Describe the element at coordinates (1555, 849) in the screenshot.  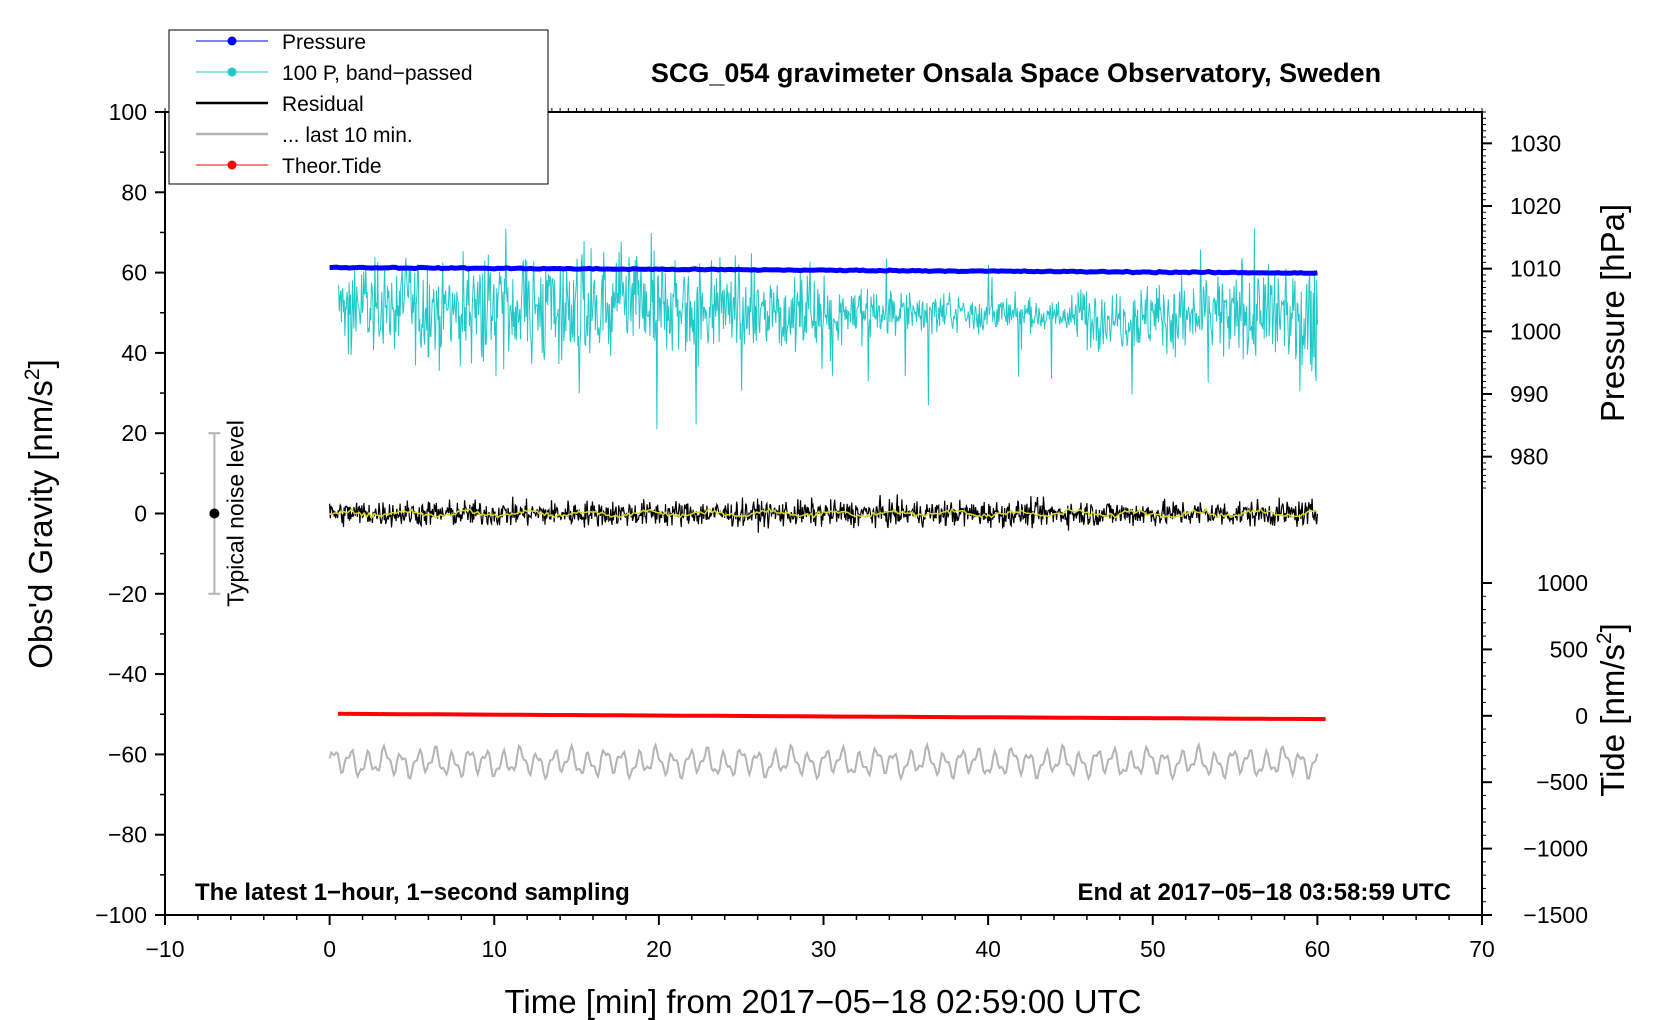
I see `tide-tick-label: −1000` at that location.